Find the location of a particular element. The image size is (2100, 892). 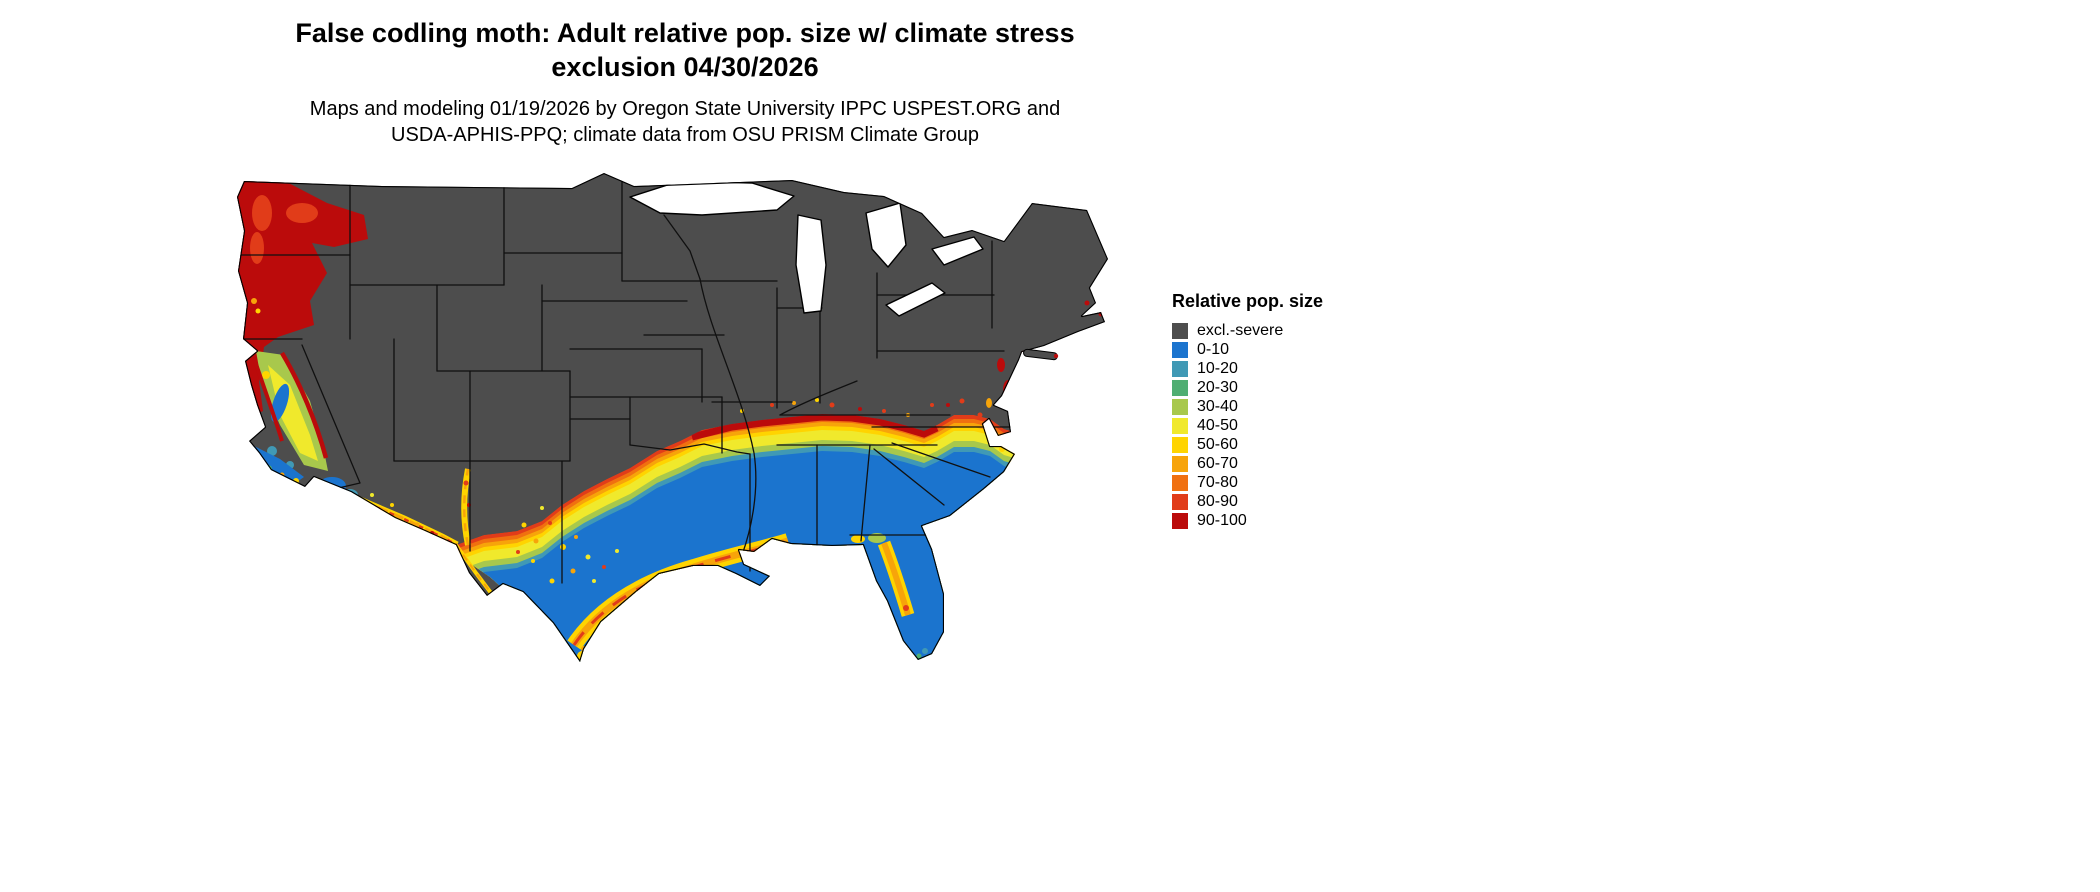

legend-label: 20-30 is located at coordinates (1217, 387).